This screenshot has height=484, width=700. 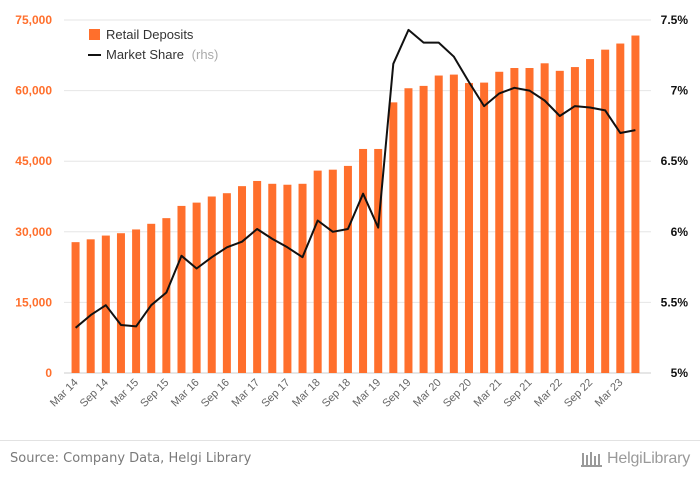 I want to click on x-axis-tick-label: Mar 18, so click(x=306, y=393).